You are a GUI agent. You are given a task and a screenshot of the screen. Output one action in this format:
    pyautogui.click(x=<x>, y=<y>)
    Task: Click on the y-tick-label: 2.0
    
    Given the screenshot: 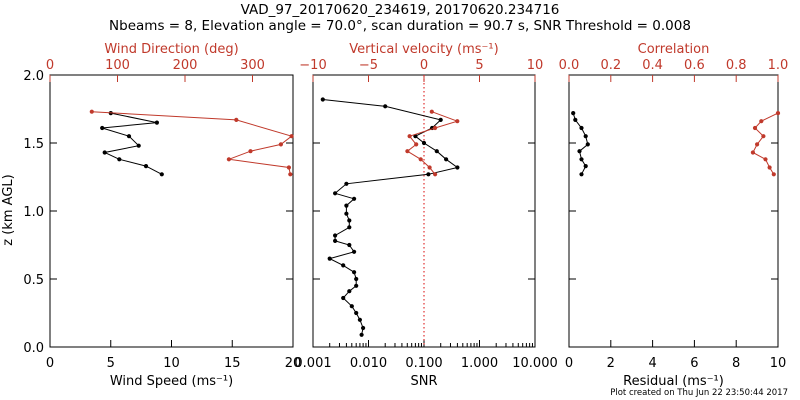 What is the action you would take?
    pyautogui.click(x=33, y=76)
    